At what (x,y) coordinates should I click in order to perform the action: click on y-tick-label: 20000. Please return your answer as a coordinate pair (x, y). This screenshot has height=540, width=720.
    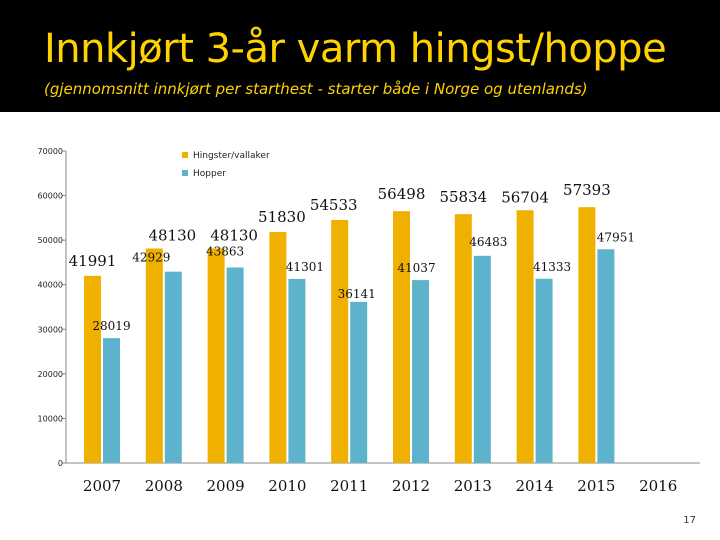
    Looking at the image, I should click on (50, 374).